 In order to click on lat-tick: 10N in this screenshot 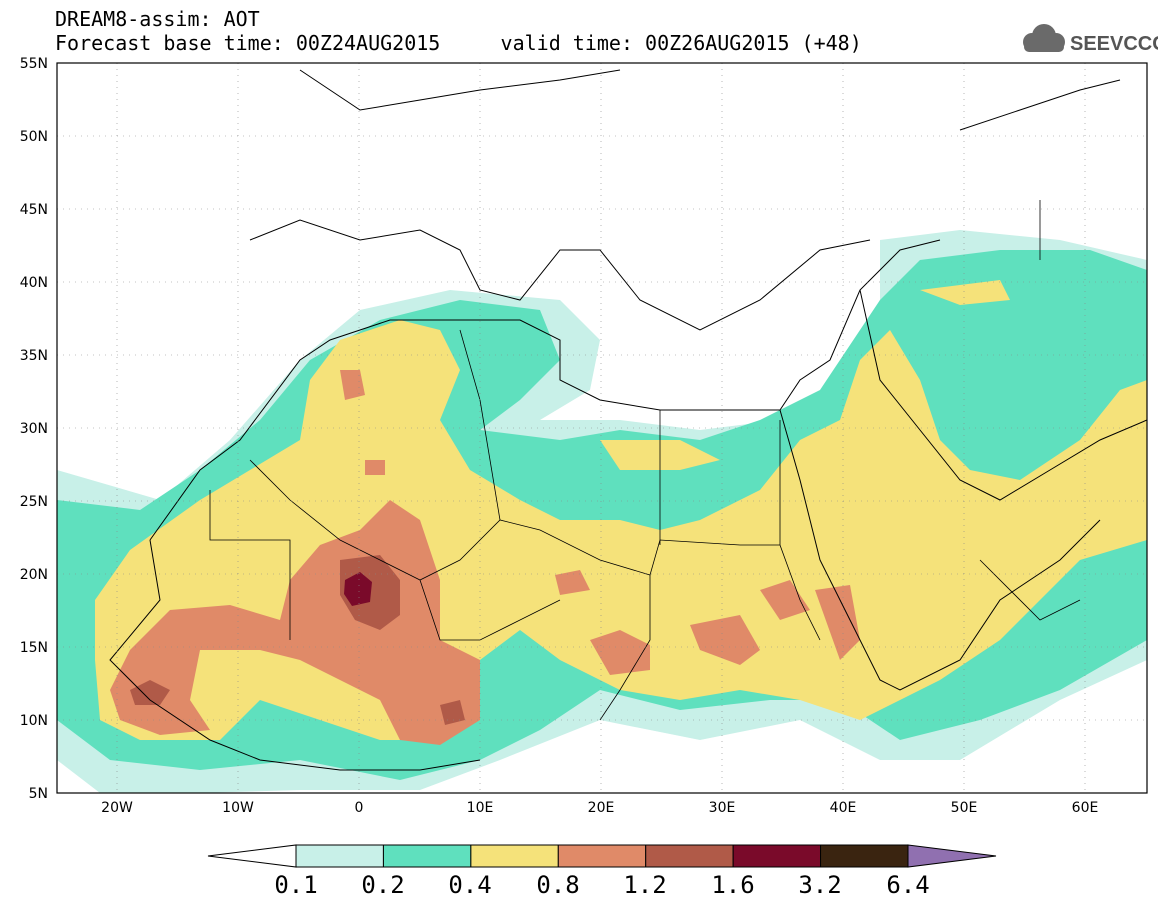, I will do `click(34, 721)`.